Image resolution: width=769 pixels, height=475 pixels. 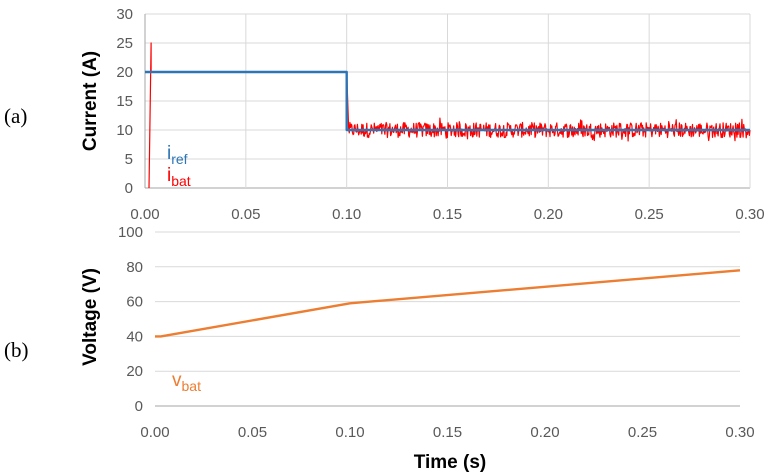 I want to click on legend-i-bat-main: i, so click(x=169, y=175).